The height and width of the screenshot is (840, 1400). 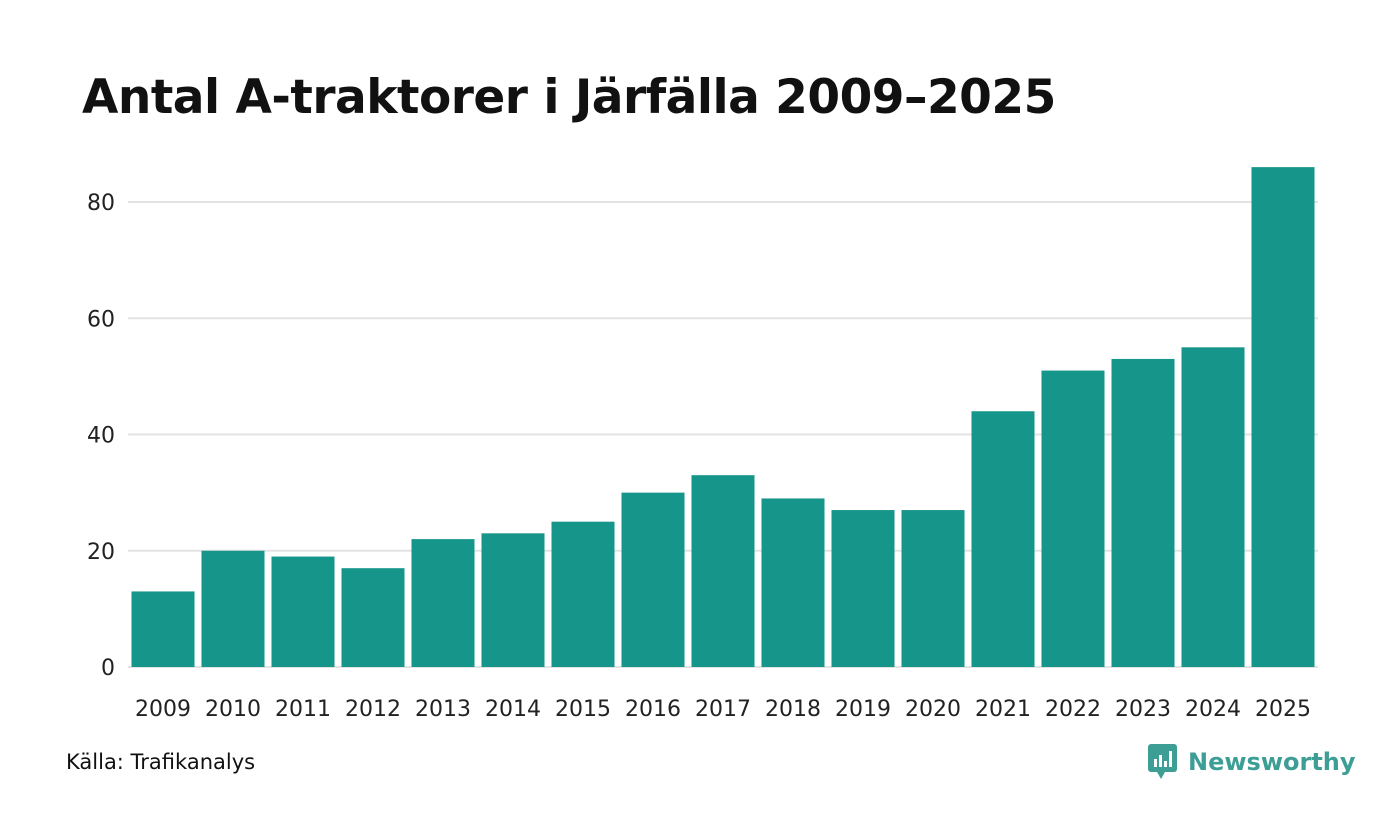 I want to click on x-tick-label: 2018, so click(x=793, y=709).